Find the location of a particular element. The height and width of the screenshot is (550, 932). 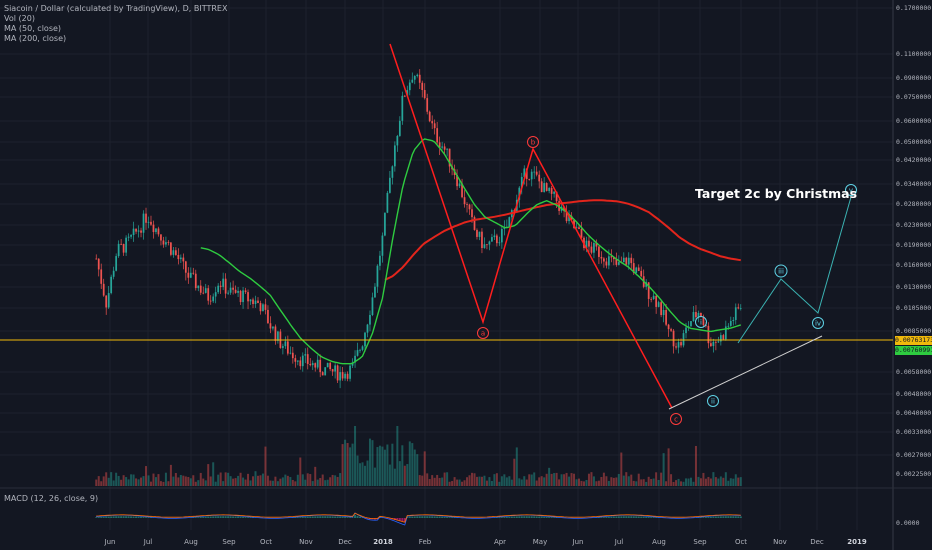

price-axis-label: 0.0900000 is located at coordinates (914, 78).